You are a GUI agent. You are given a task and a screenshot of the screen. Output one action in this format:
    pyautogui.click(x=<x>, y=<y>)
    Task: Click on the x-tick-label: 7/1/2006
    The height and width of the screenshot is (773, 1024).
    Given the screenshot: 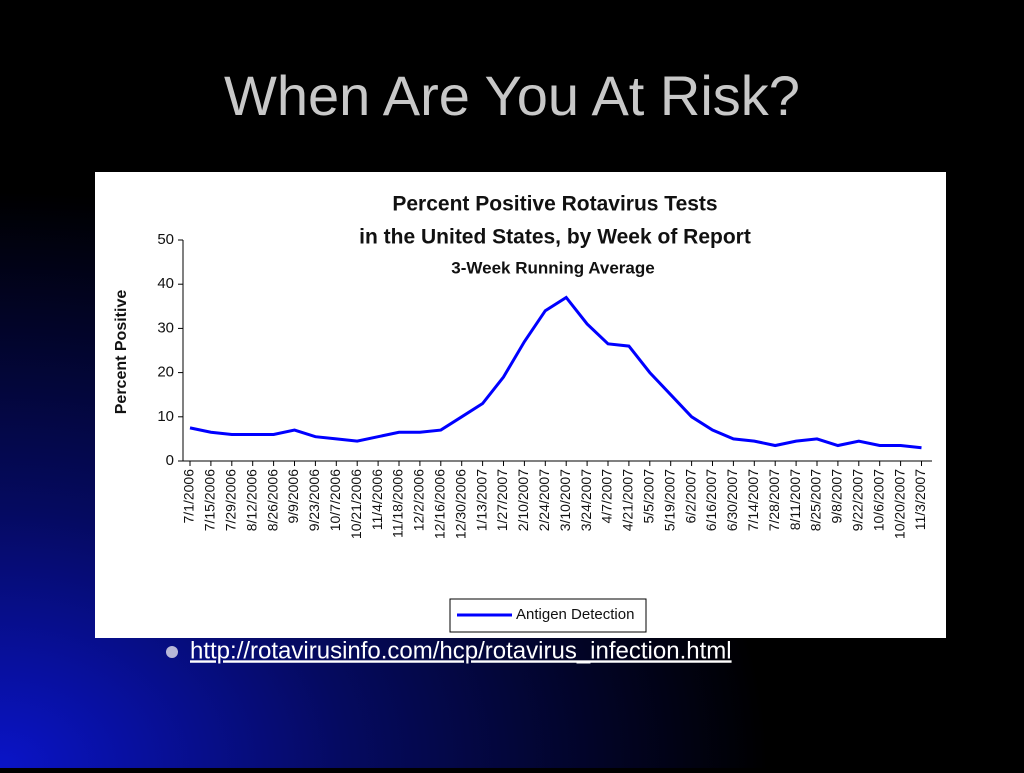 What is the action you would take?
    pyautogui.click(x=189, y=496)
    